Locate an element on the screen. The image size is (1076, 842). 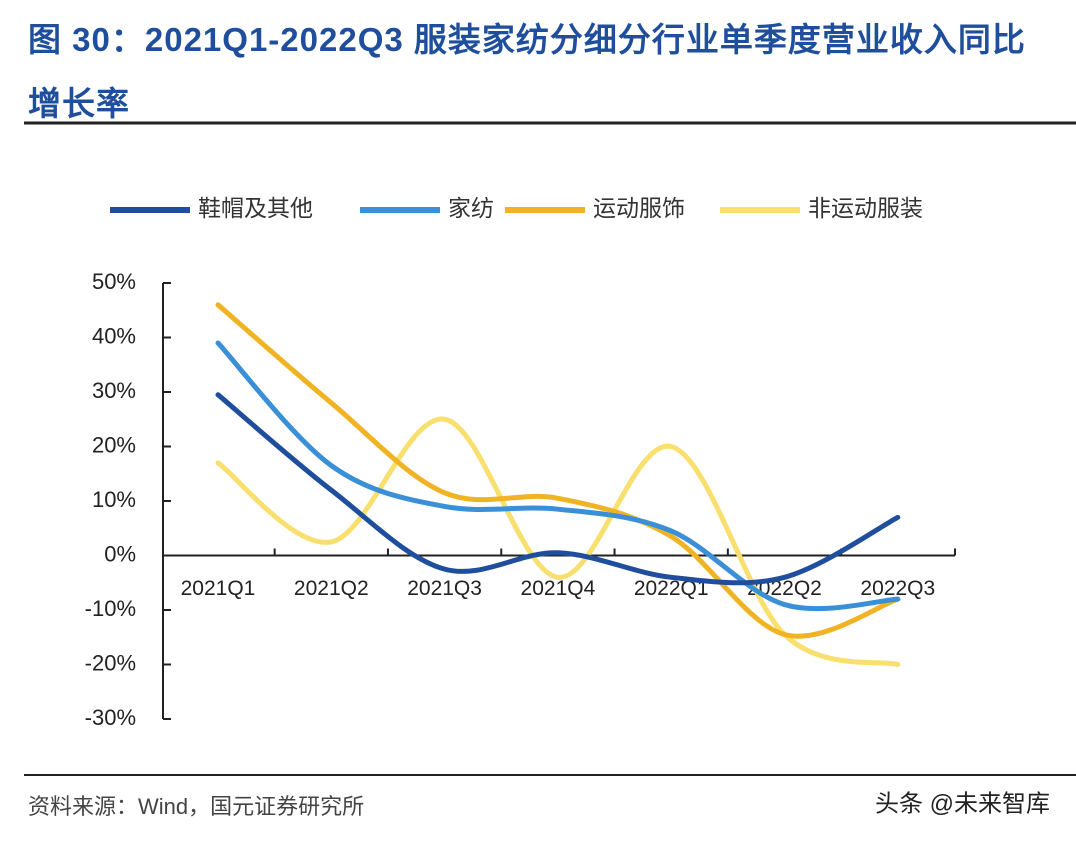
x-tick-label: 2021Q4 is located at coordinates (558, 588).